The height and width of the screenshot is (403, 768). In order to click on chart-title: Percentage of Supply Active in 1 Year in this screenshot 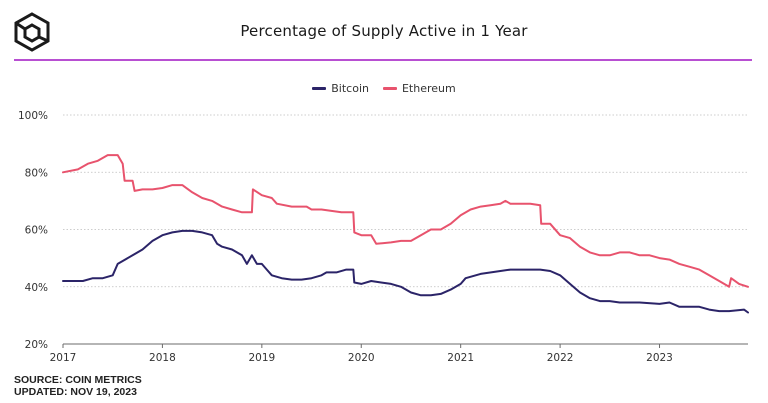, I will do `click(384, 31)`.